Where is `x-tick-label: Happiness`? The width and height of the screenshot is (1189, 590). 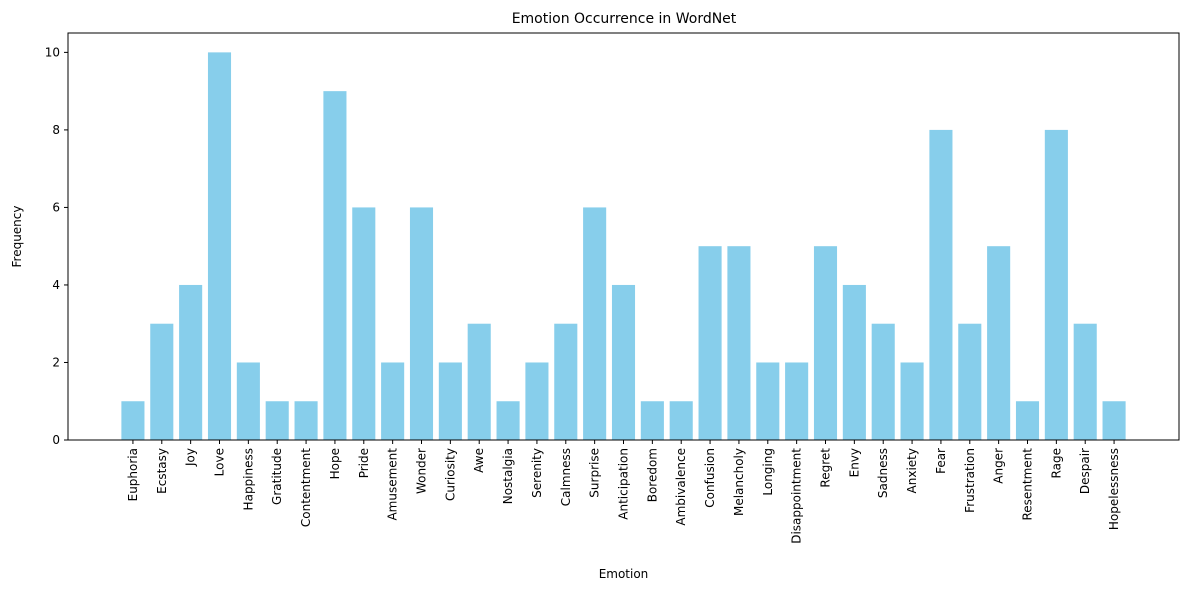 x-tick-label: Happiness is located at coordinates (248, 479).